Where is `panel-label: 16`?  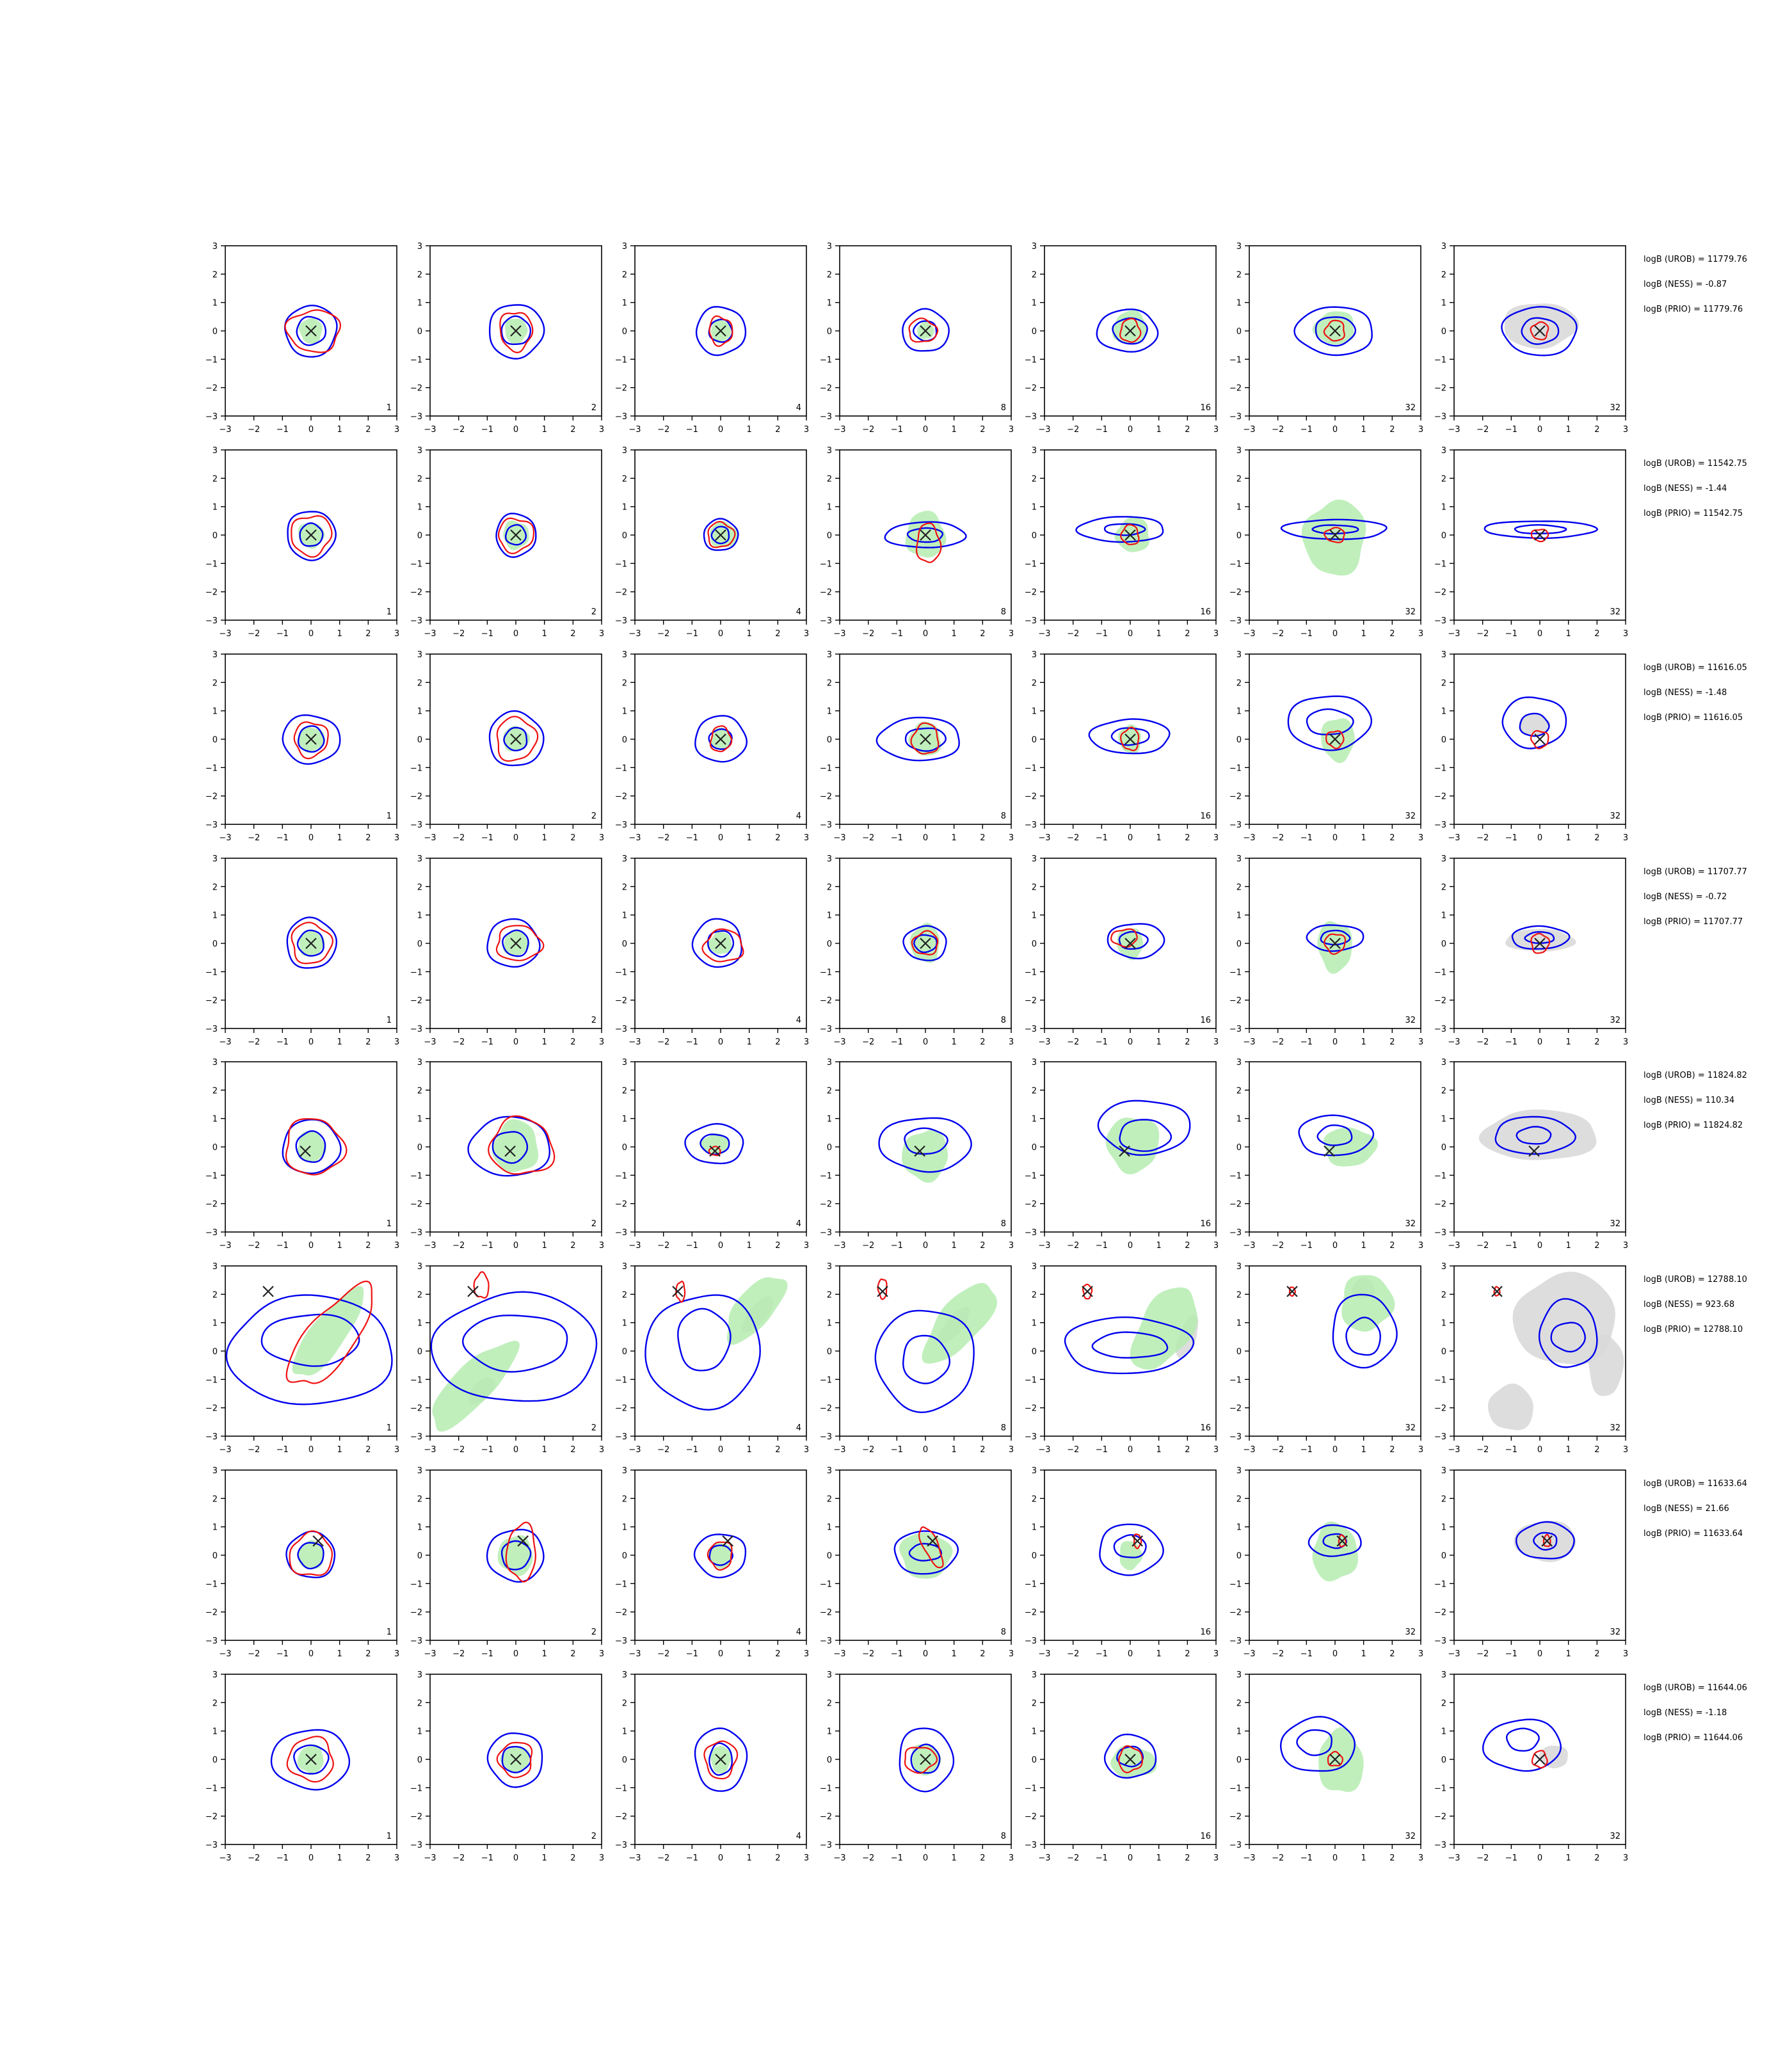
panel-label: 16 is located at coordinates (1205, 612).